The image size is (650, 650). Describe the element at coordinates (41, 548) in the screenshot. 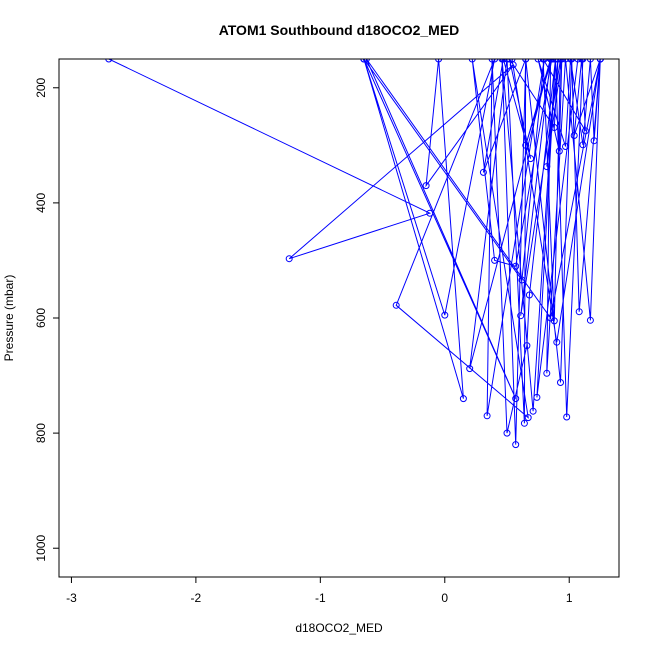

I see `y-tick-label: 1000` at that location.